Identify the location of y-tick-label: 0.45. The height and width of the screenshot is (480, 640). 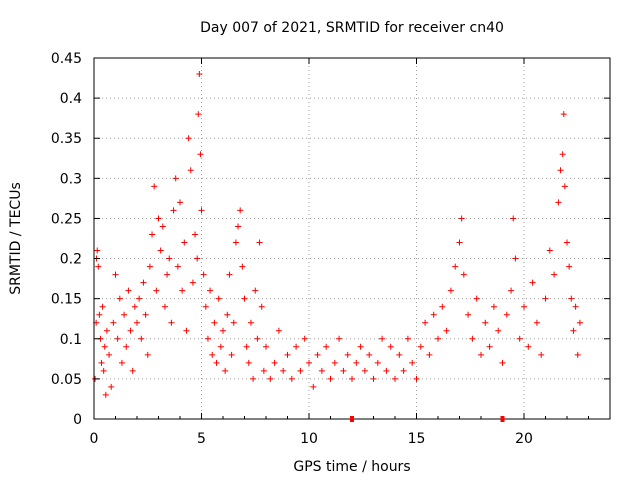
(66, 59).